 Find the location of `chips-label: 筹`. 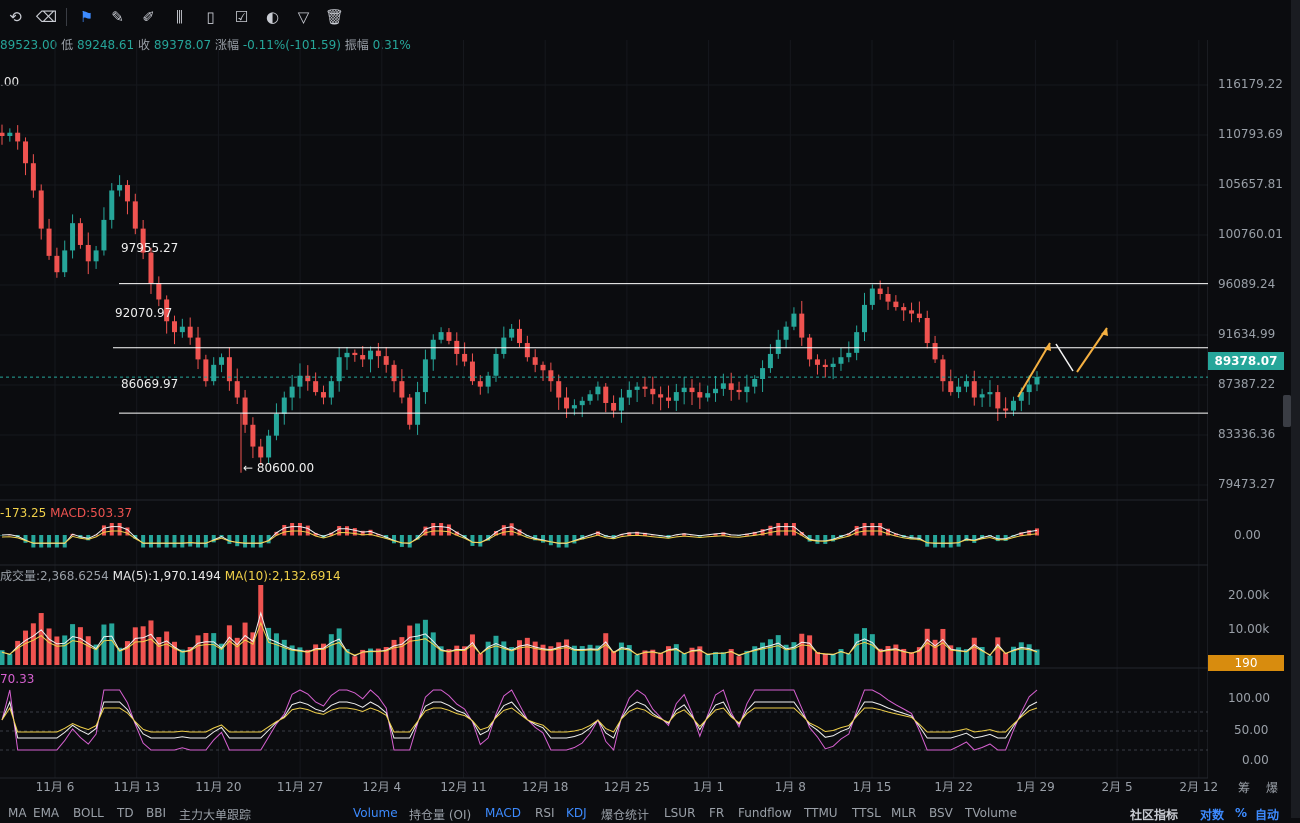

chips-label: 筹 is located at coordinates (1244, 788).